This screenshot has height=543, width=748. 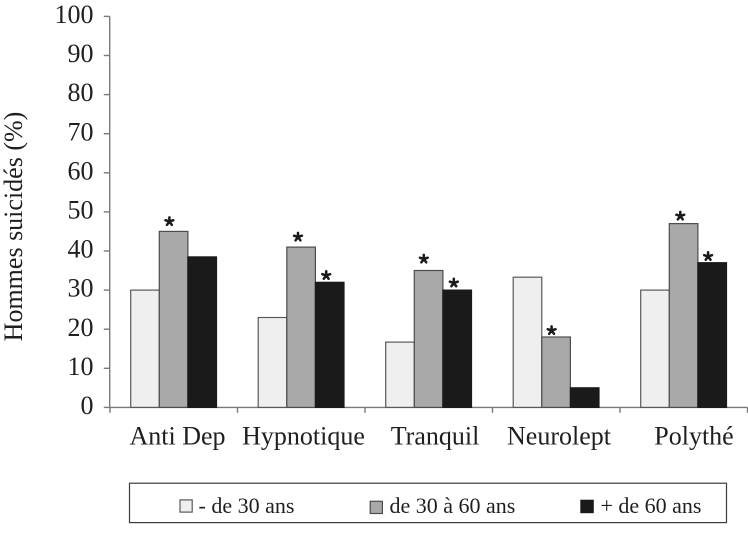 I want to click on svg-text: Hommes suicidés (%), so click(x=14, y=227).